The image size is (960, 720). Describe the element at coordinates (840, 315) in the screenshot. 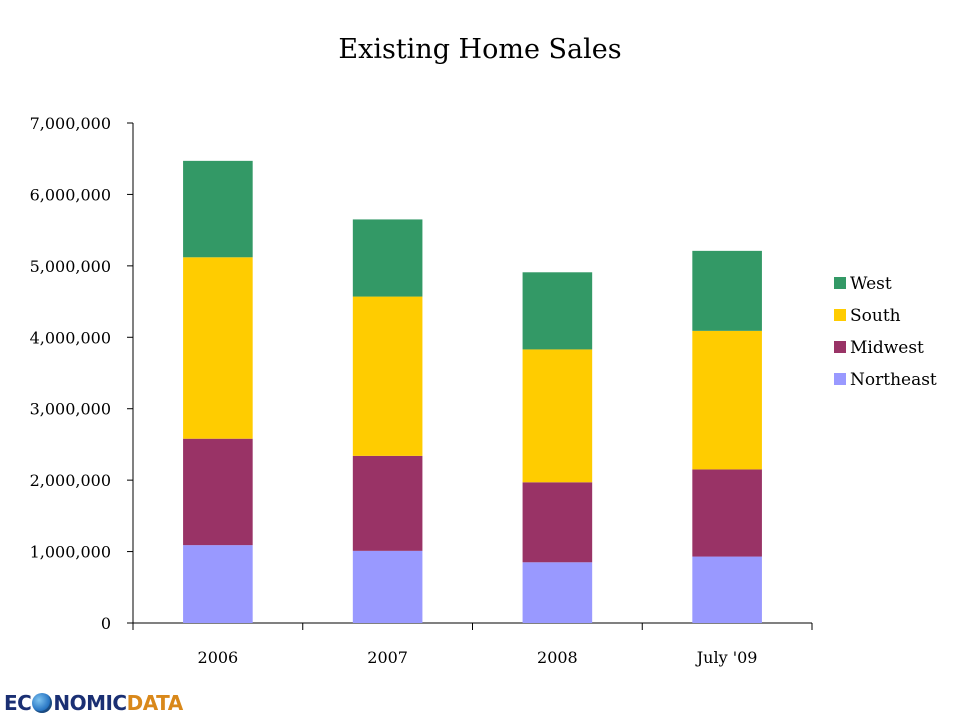

I see `legend-swatch-south` at that location.